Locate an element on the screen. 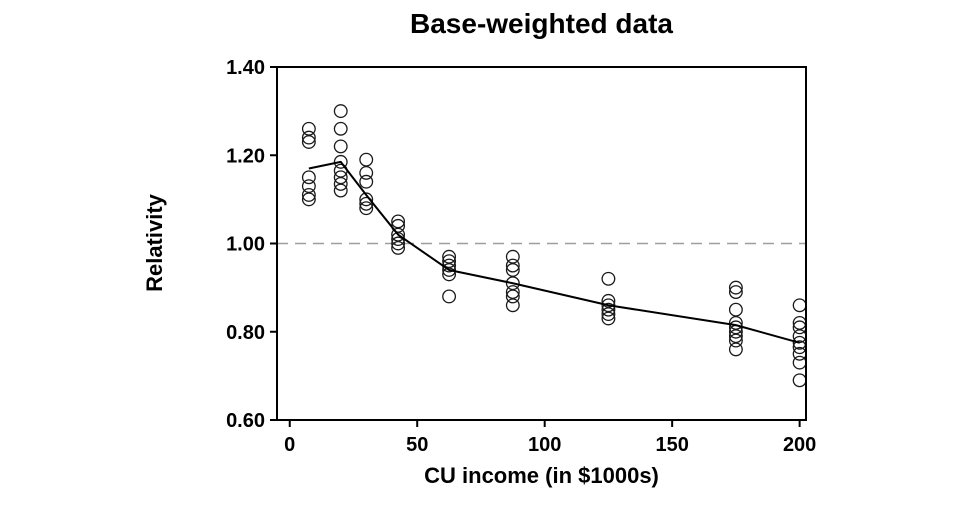 The image size is (963, 510). x-axis-title: CU income (in $1000s) is located at coordinates (541, 475).